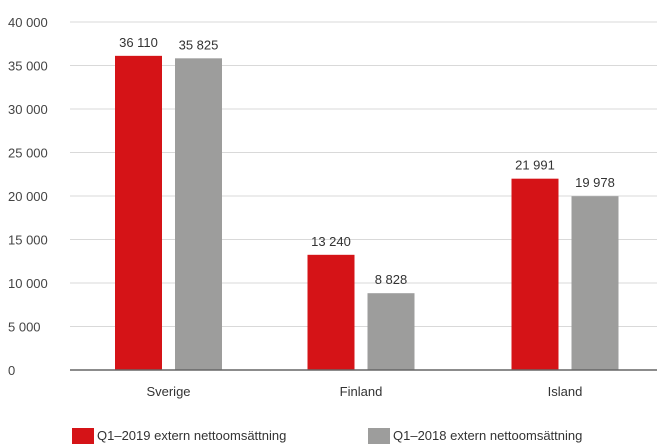 Image resolution: width=657 pixels, height=444 pixels. What do you see at coordinates (565, 391) in the screenshot?
I see `x-tick-label: Island` at bounding box center [565, 391].